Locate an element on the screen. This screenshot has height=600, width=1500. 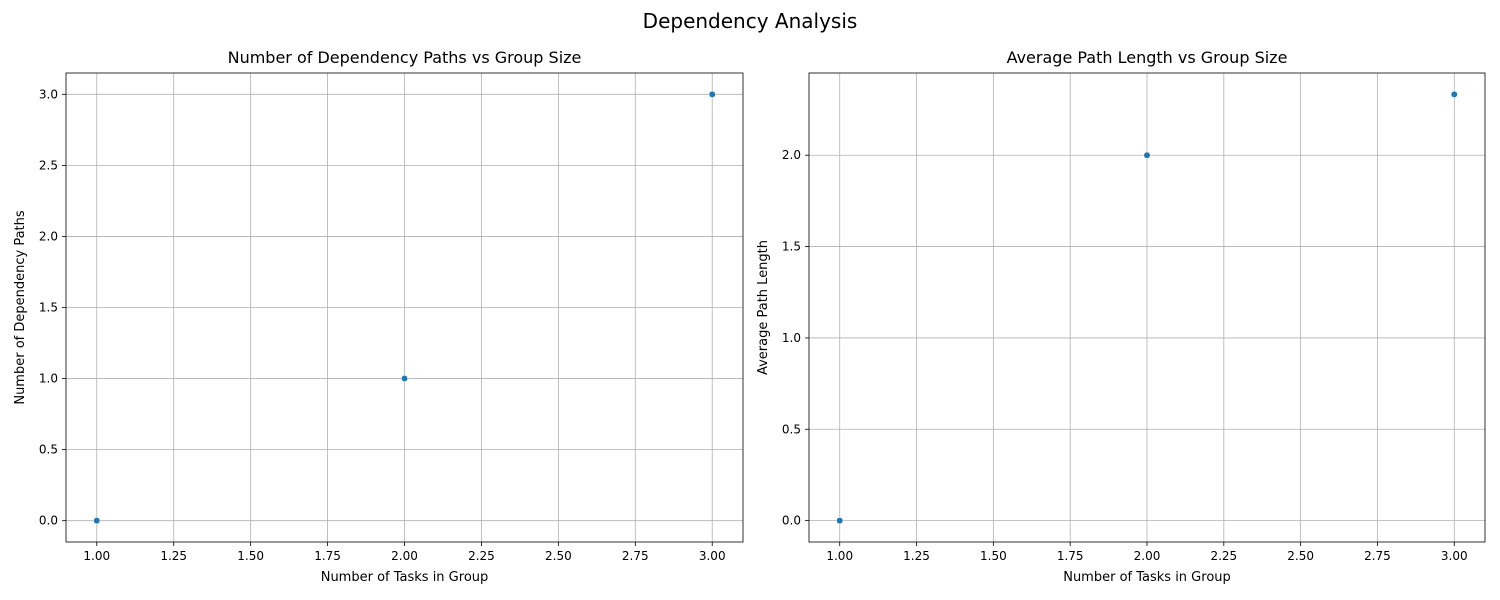
y-tick-label: 3.0 is located at coordinates (48, 94).